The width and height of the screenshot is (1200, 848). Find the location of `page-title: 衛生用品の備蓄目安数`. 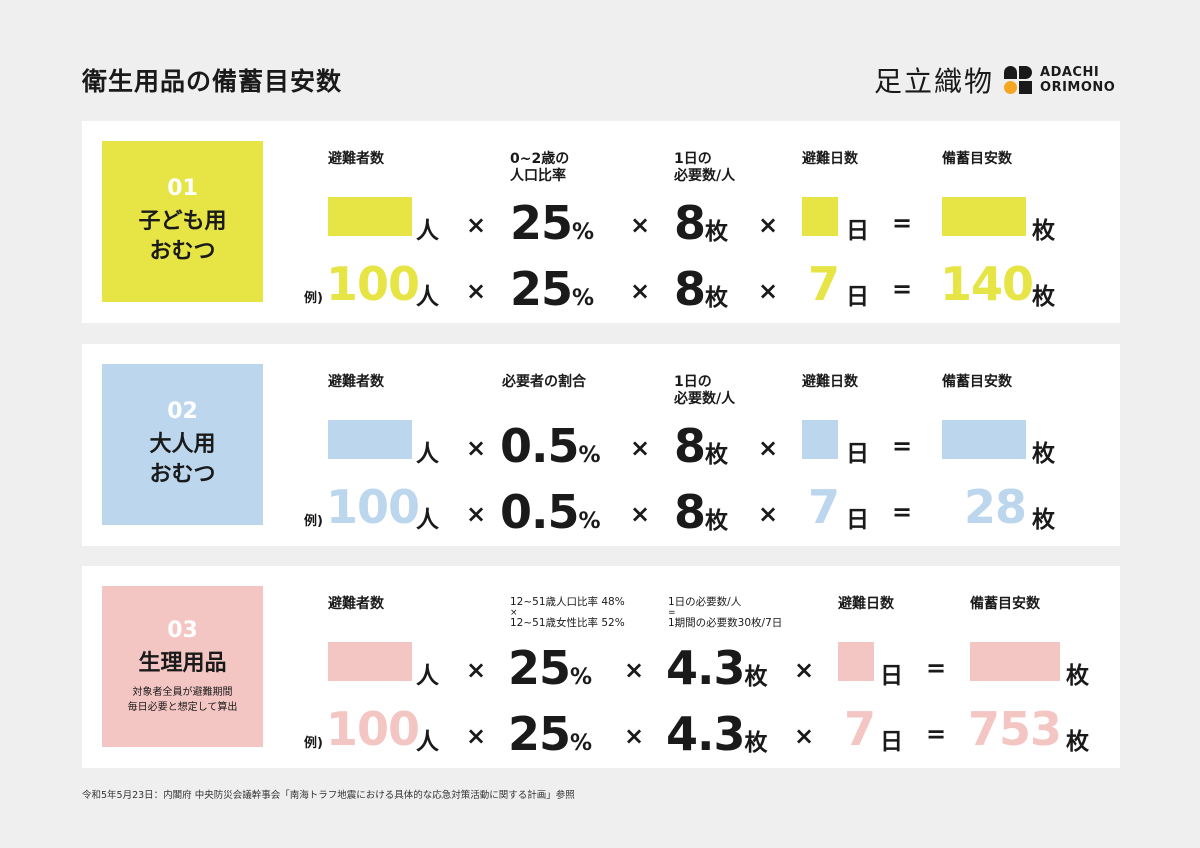

page-title: 衛生用品の備蓄目安数 is located at coordinates (212, 81).